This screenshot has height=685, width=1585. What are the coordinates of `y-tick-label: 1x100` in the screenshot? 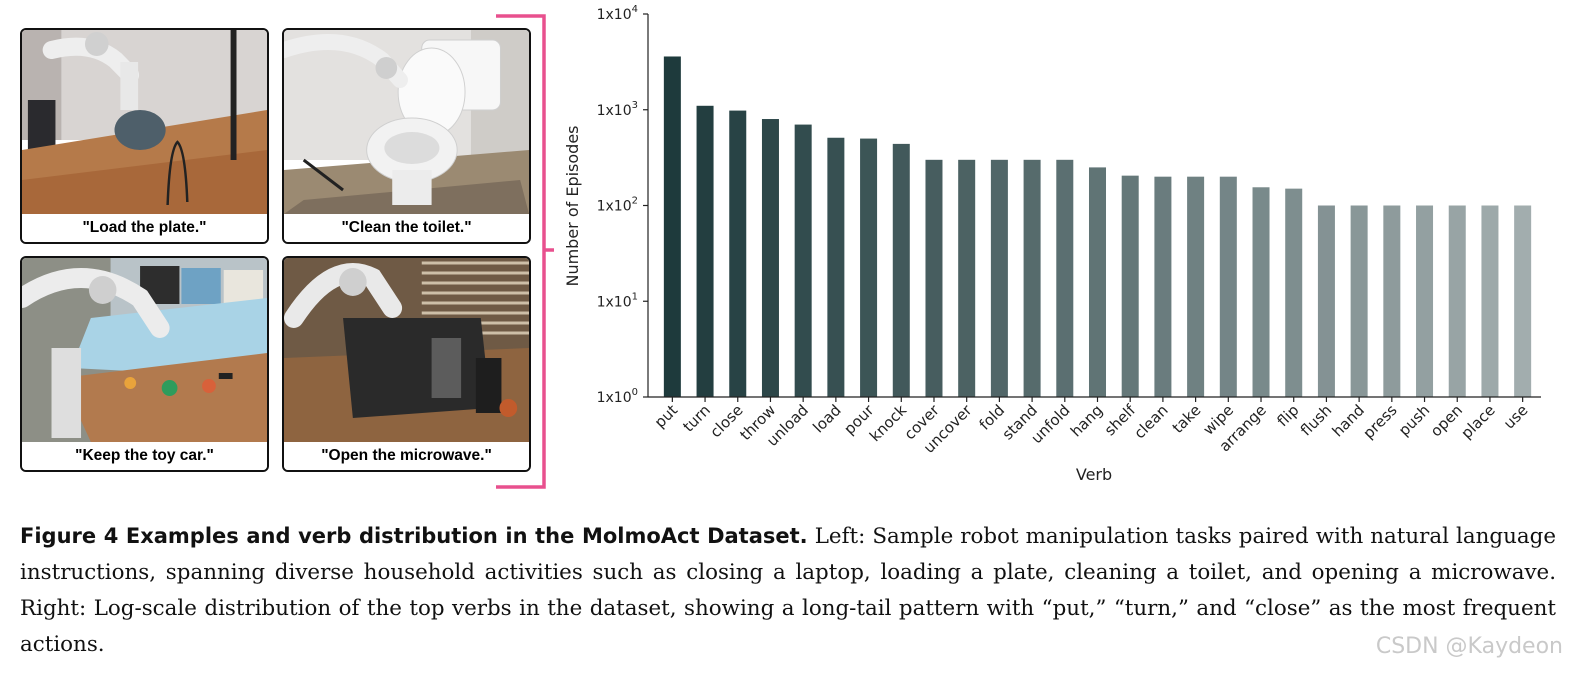 It's located at (617, 396).